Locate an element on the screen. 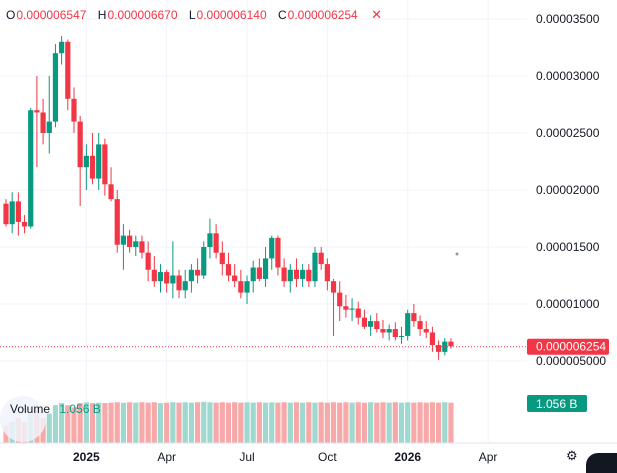 The image size is (617, 473). last-price-label: 0.000006254 is located at coordinates (571, 347).